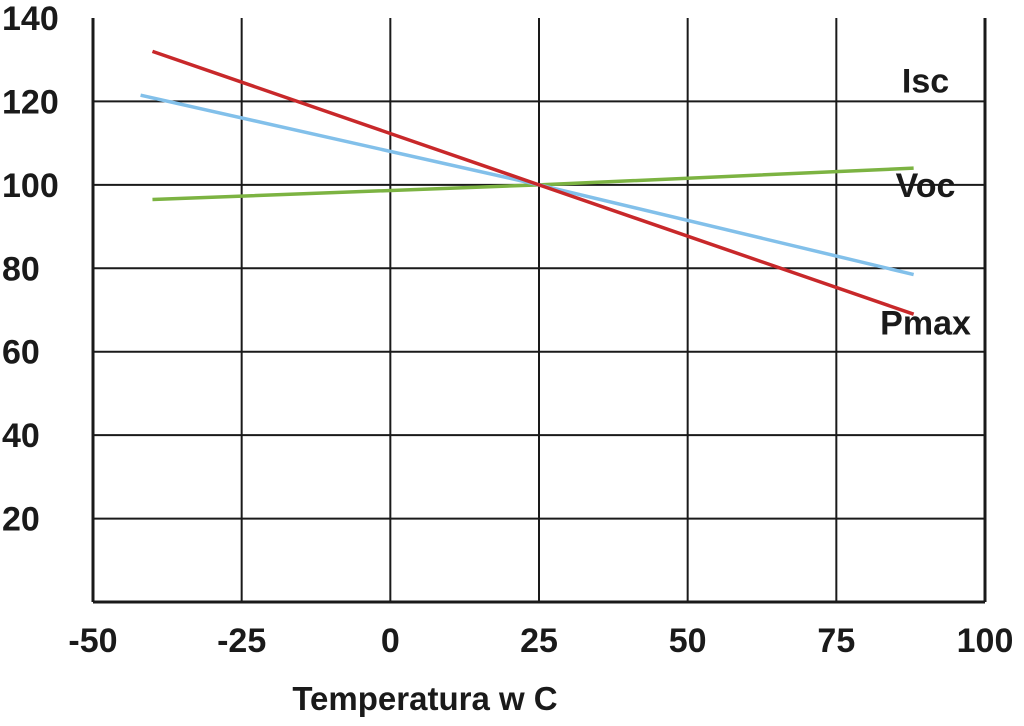 This screenshot has width=1024, height=726. What do you see at coordinates (21, 520) in the screenshot?
I see `y-tick-label: 20` at bounding box center [21, 520].